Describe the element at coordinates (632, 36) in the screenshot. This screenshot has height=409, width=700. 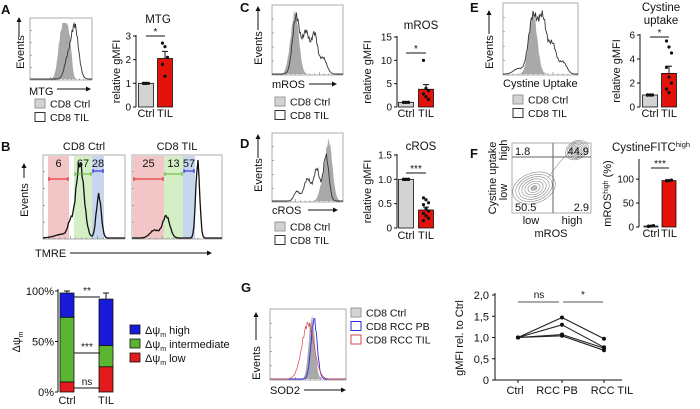
I see `y-tick-label: 6` at that location.